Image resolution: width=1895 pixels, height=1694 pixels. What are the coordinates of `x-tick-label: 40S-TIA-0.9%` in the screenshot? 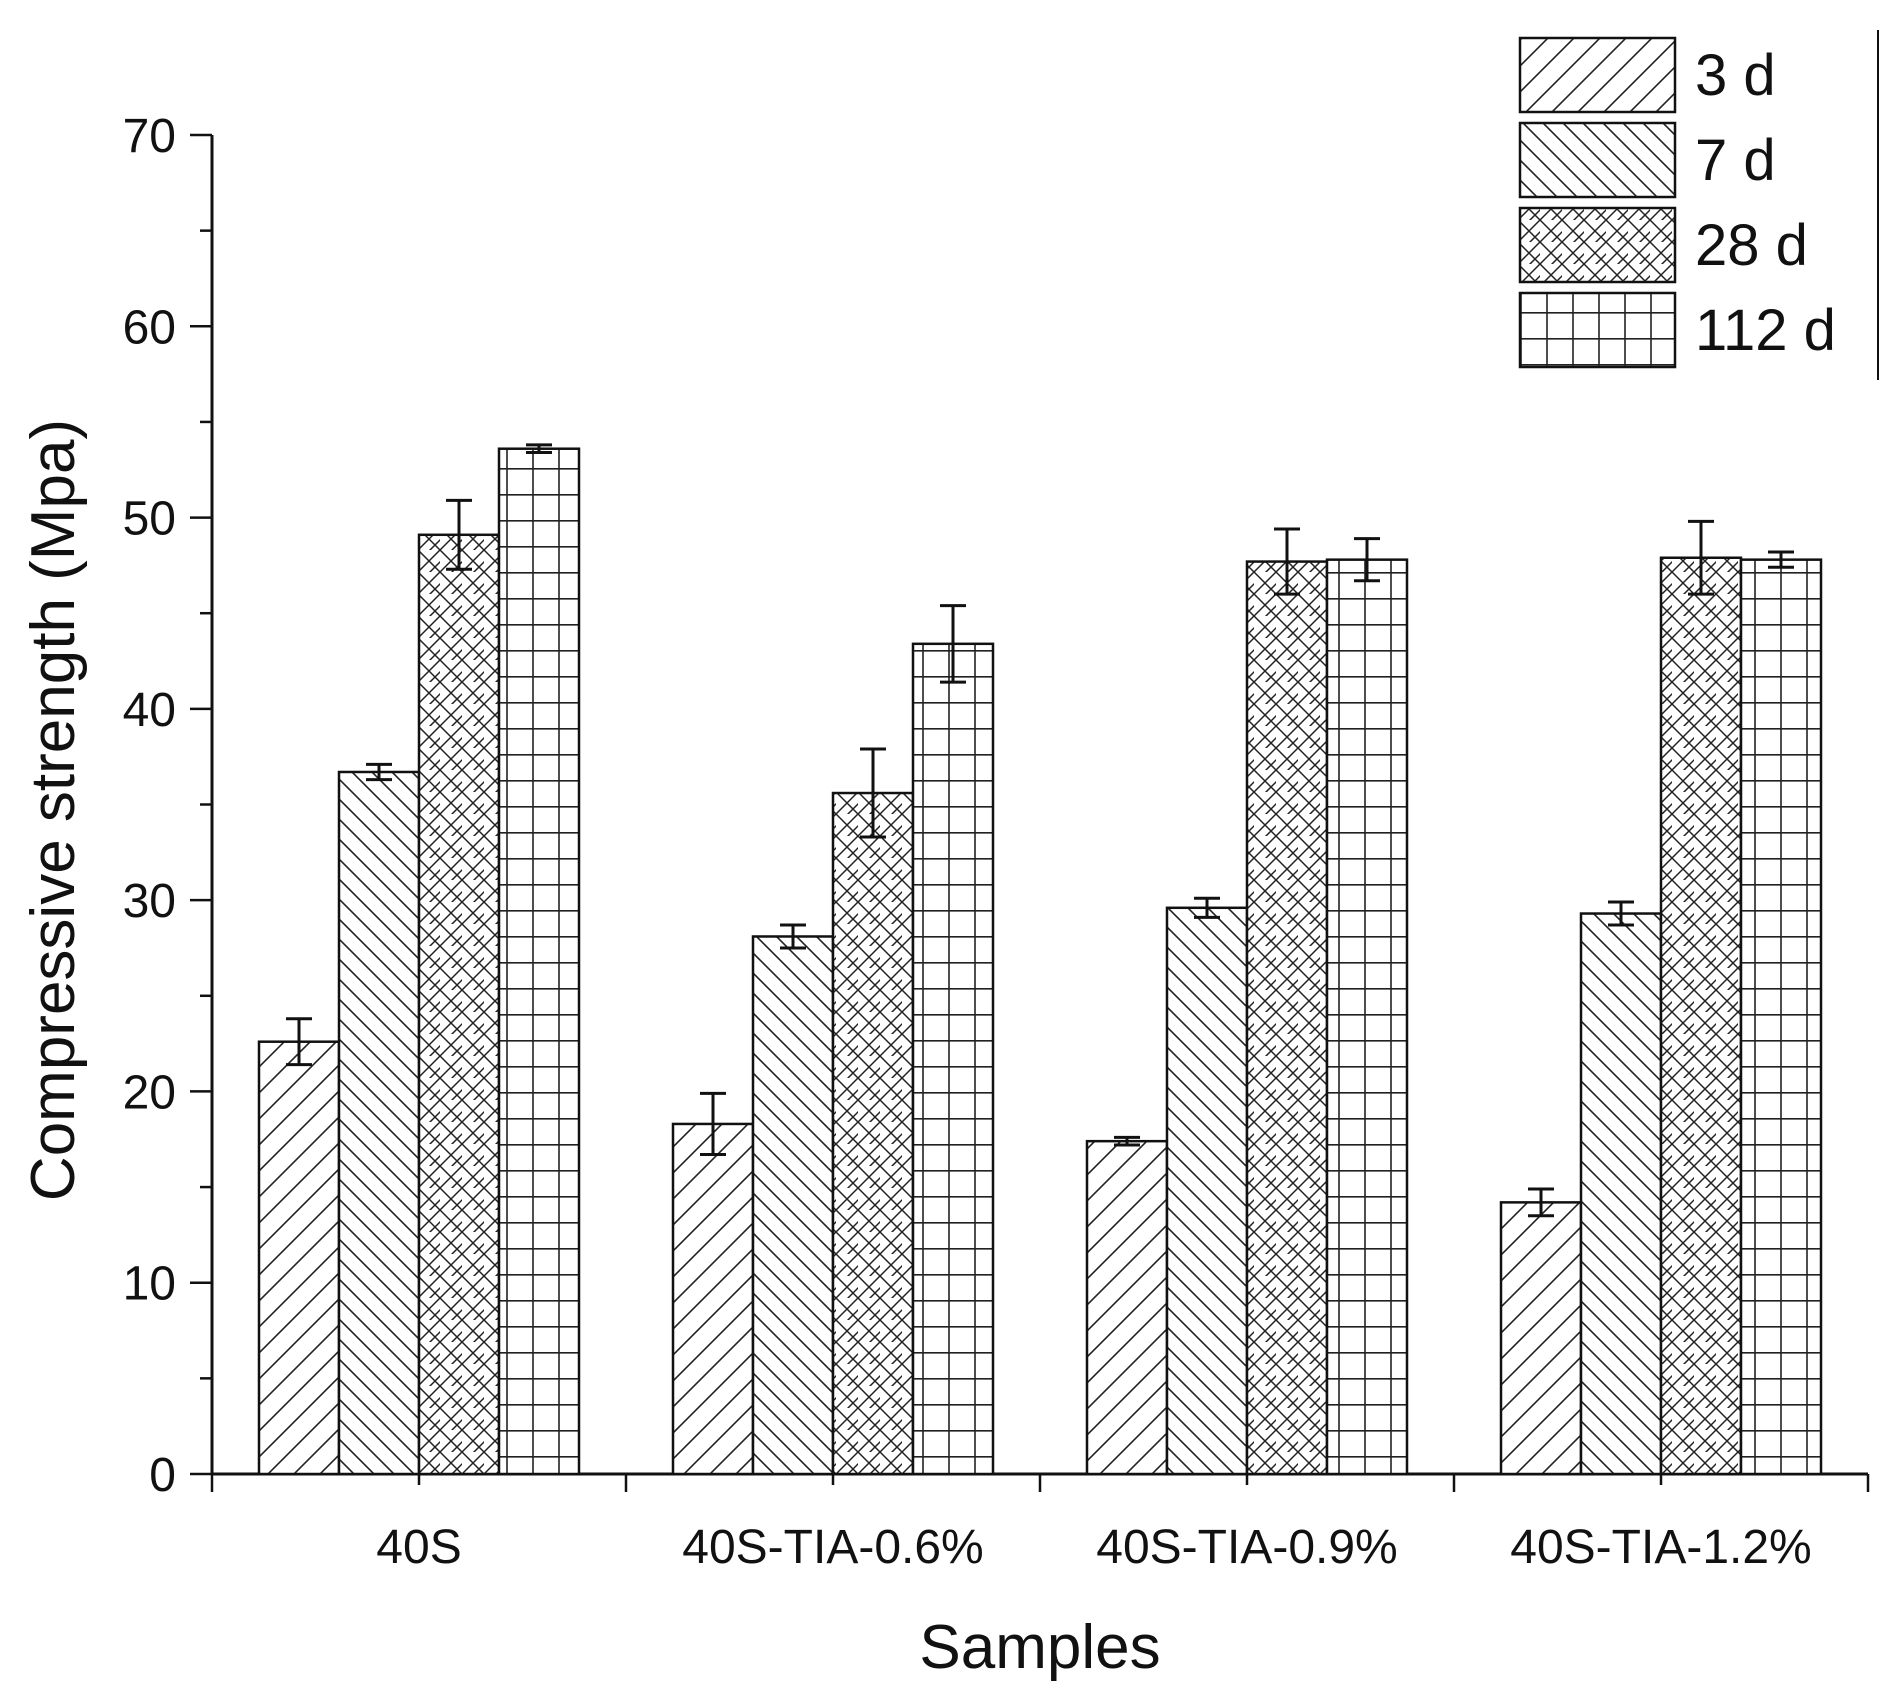 It's located at (1246, 1547).